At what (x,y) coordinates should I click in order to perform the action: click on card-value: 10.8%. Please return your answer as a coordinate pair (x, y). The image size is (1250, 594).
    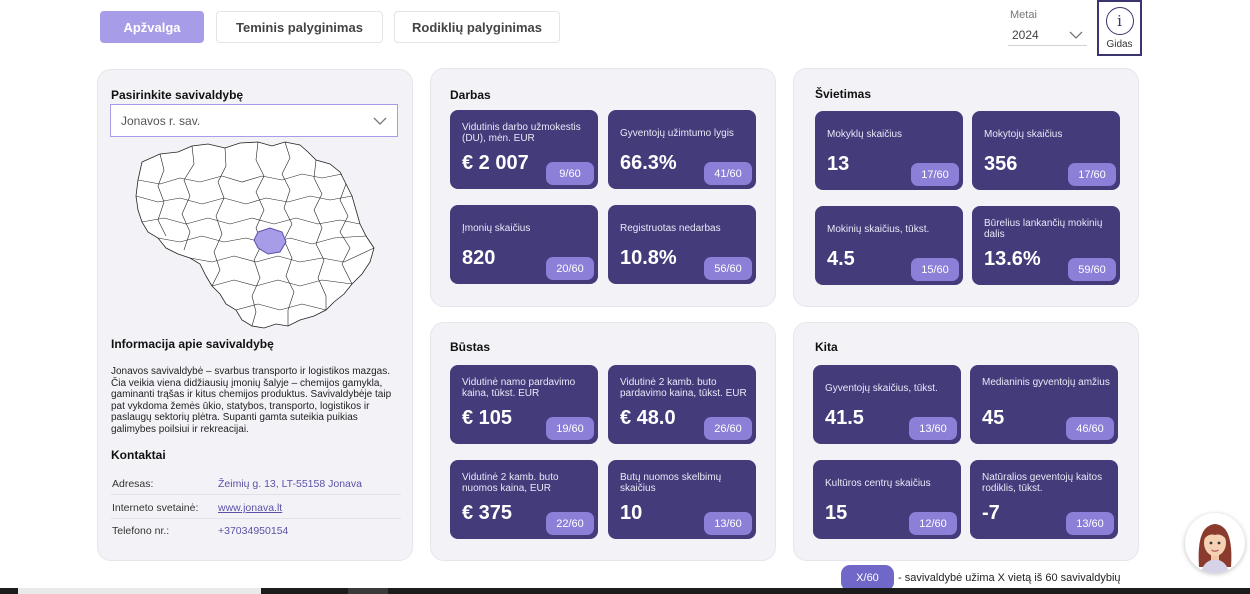
    Looking at the image, I should click on (648, 258).